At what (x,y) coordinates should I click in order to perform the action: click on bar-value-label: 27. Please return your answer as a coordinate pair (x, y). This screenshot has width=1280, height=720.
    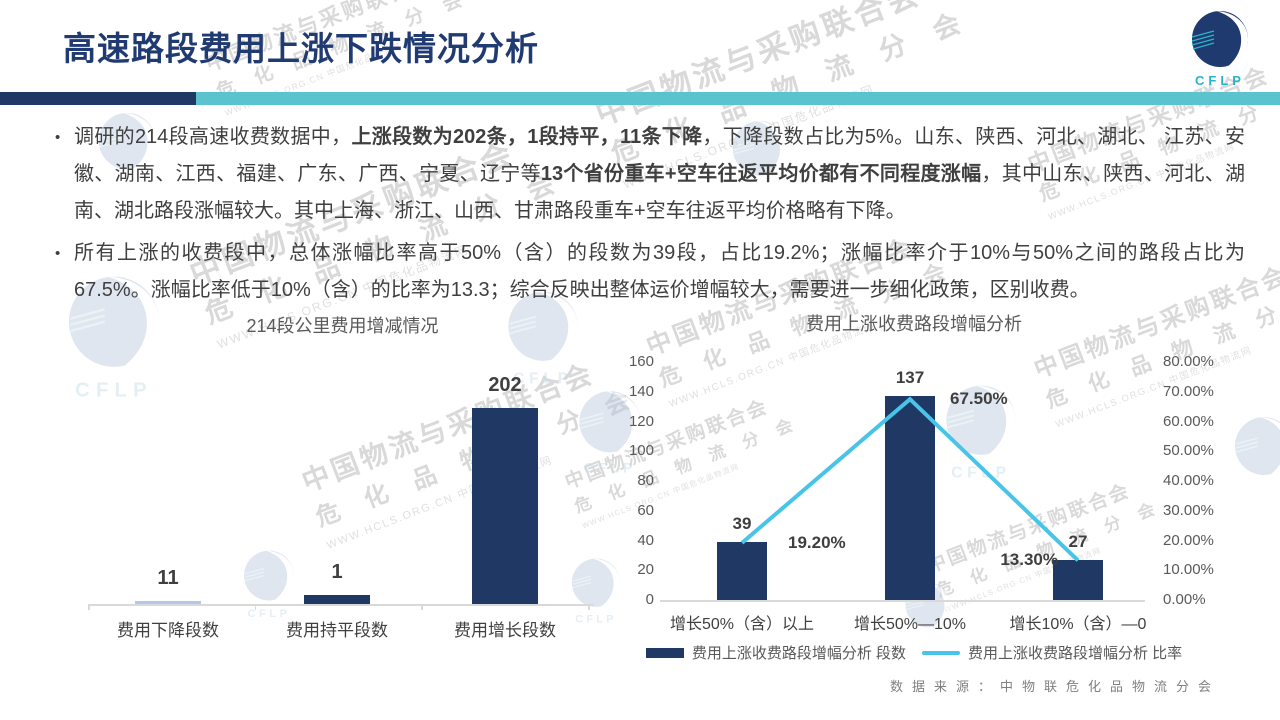
    Looking at the image, I should click on (1078, 541).